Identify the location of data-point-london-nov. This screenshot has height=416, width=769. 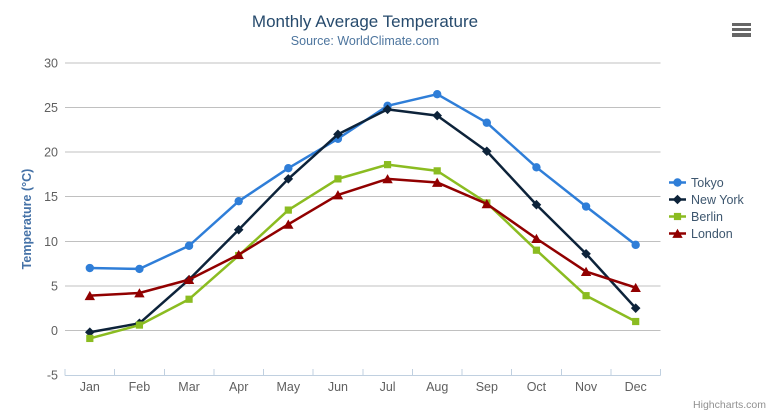
(586, 271).